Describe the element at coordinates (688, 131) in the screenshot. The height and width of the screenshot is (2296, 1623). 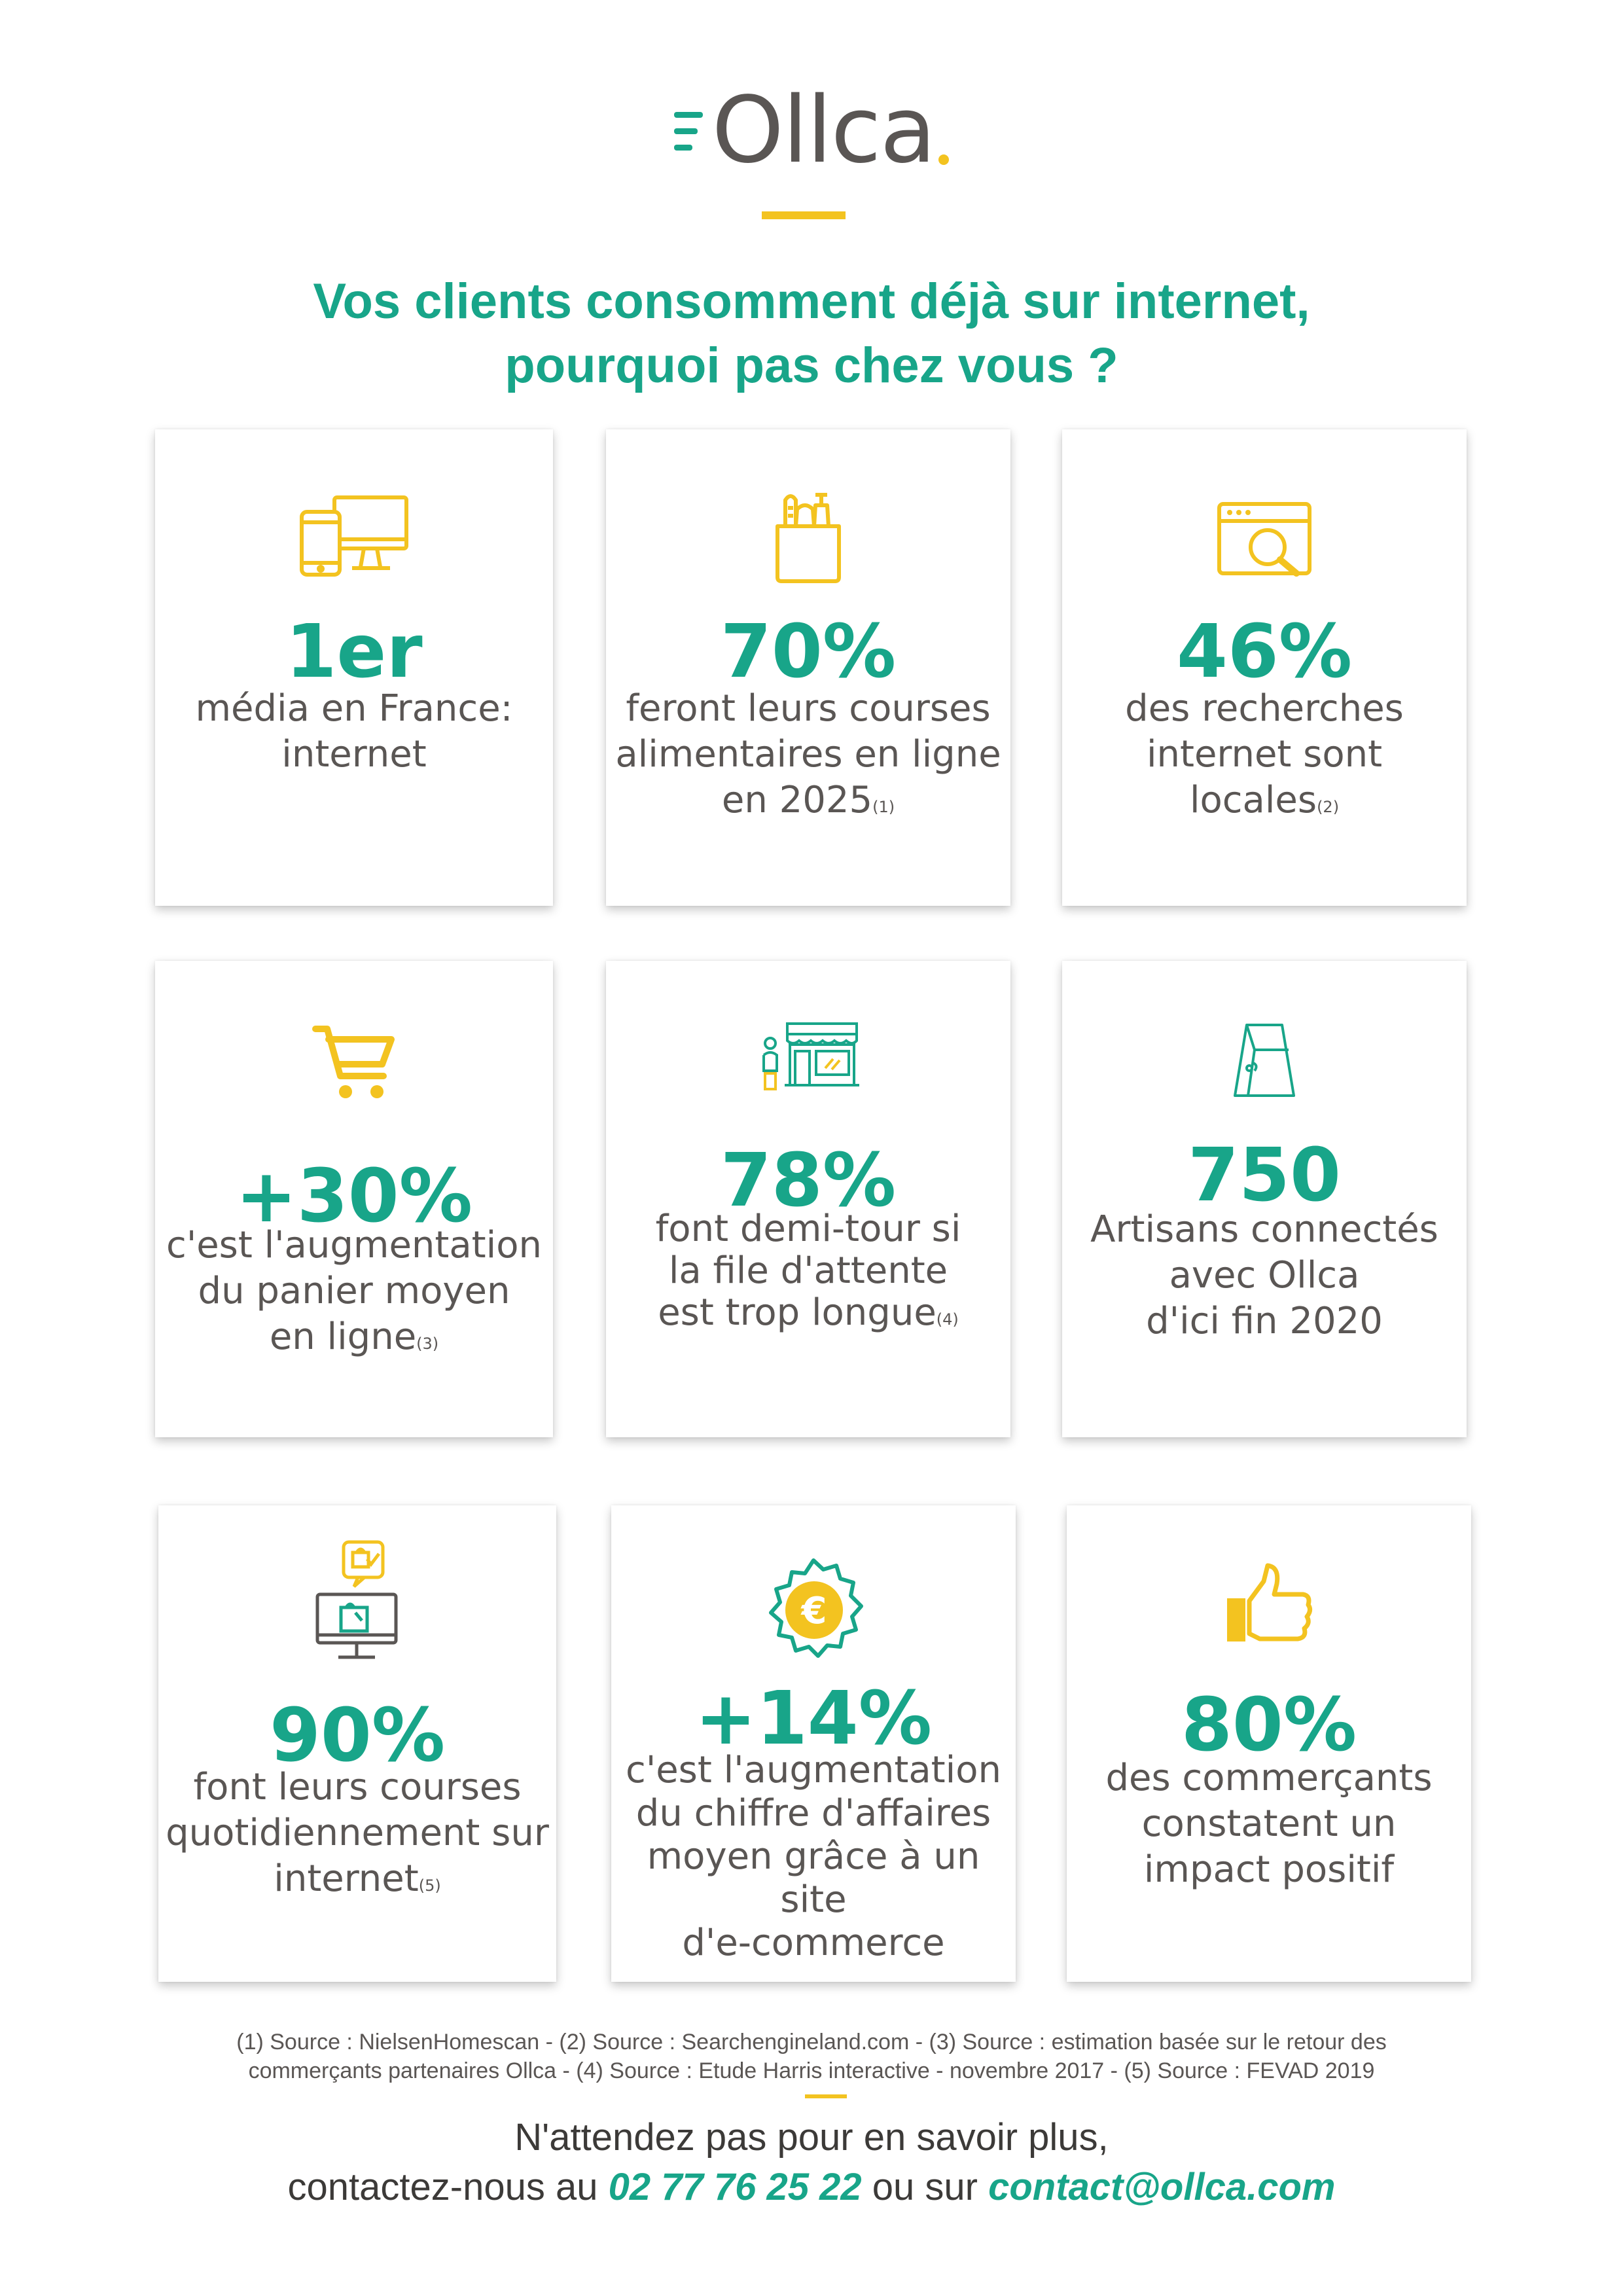
I see `speed-lines-icon` at that location.